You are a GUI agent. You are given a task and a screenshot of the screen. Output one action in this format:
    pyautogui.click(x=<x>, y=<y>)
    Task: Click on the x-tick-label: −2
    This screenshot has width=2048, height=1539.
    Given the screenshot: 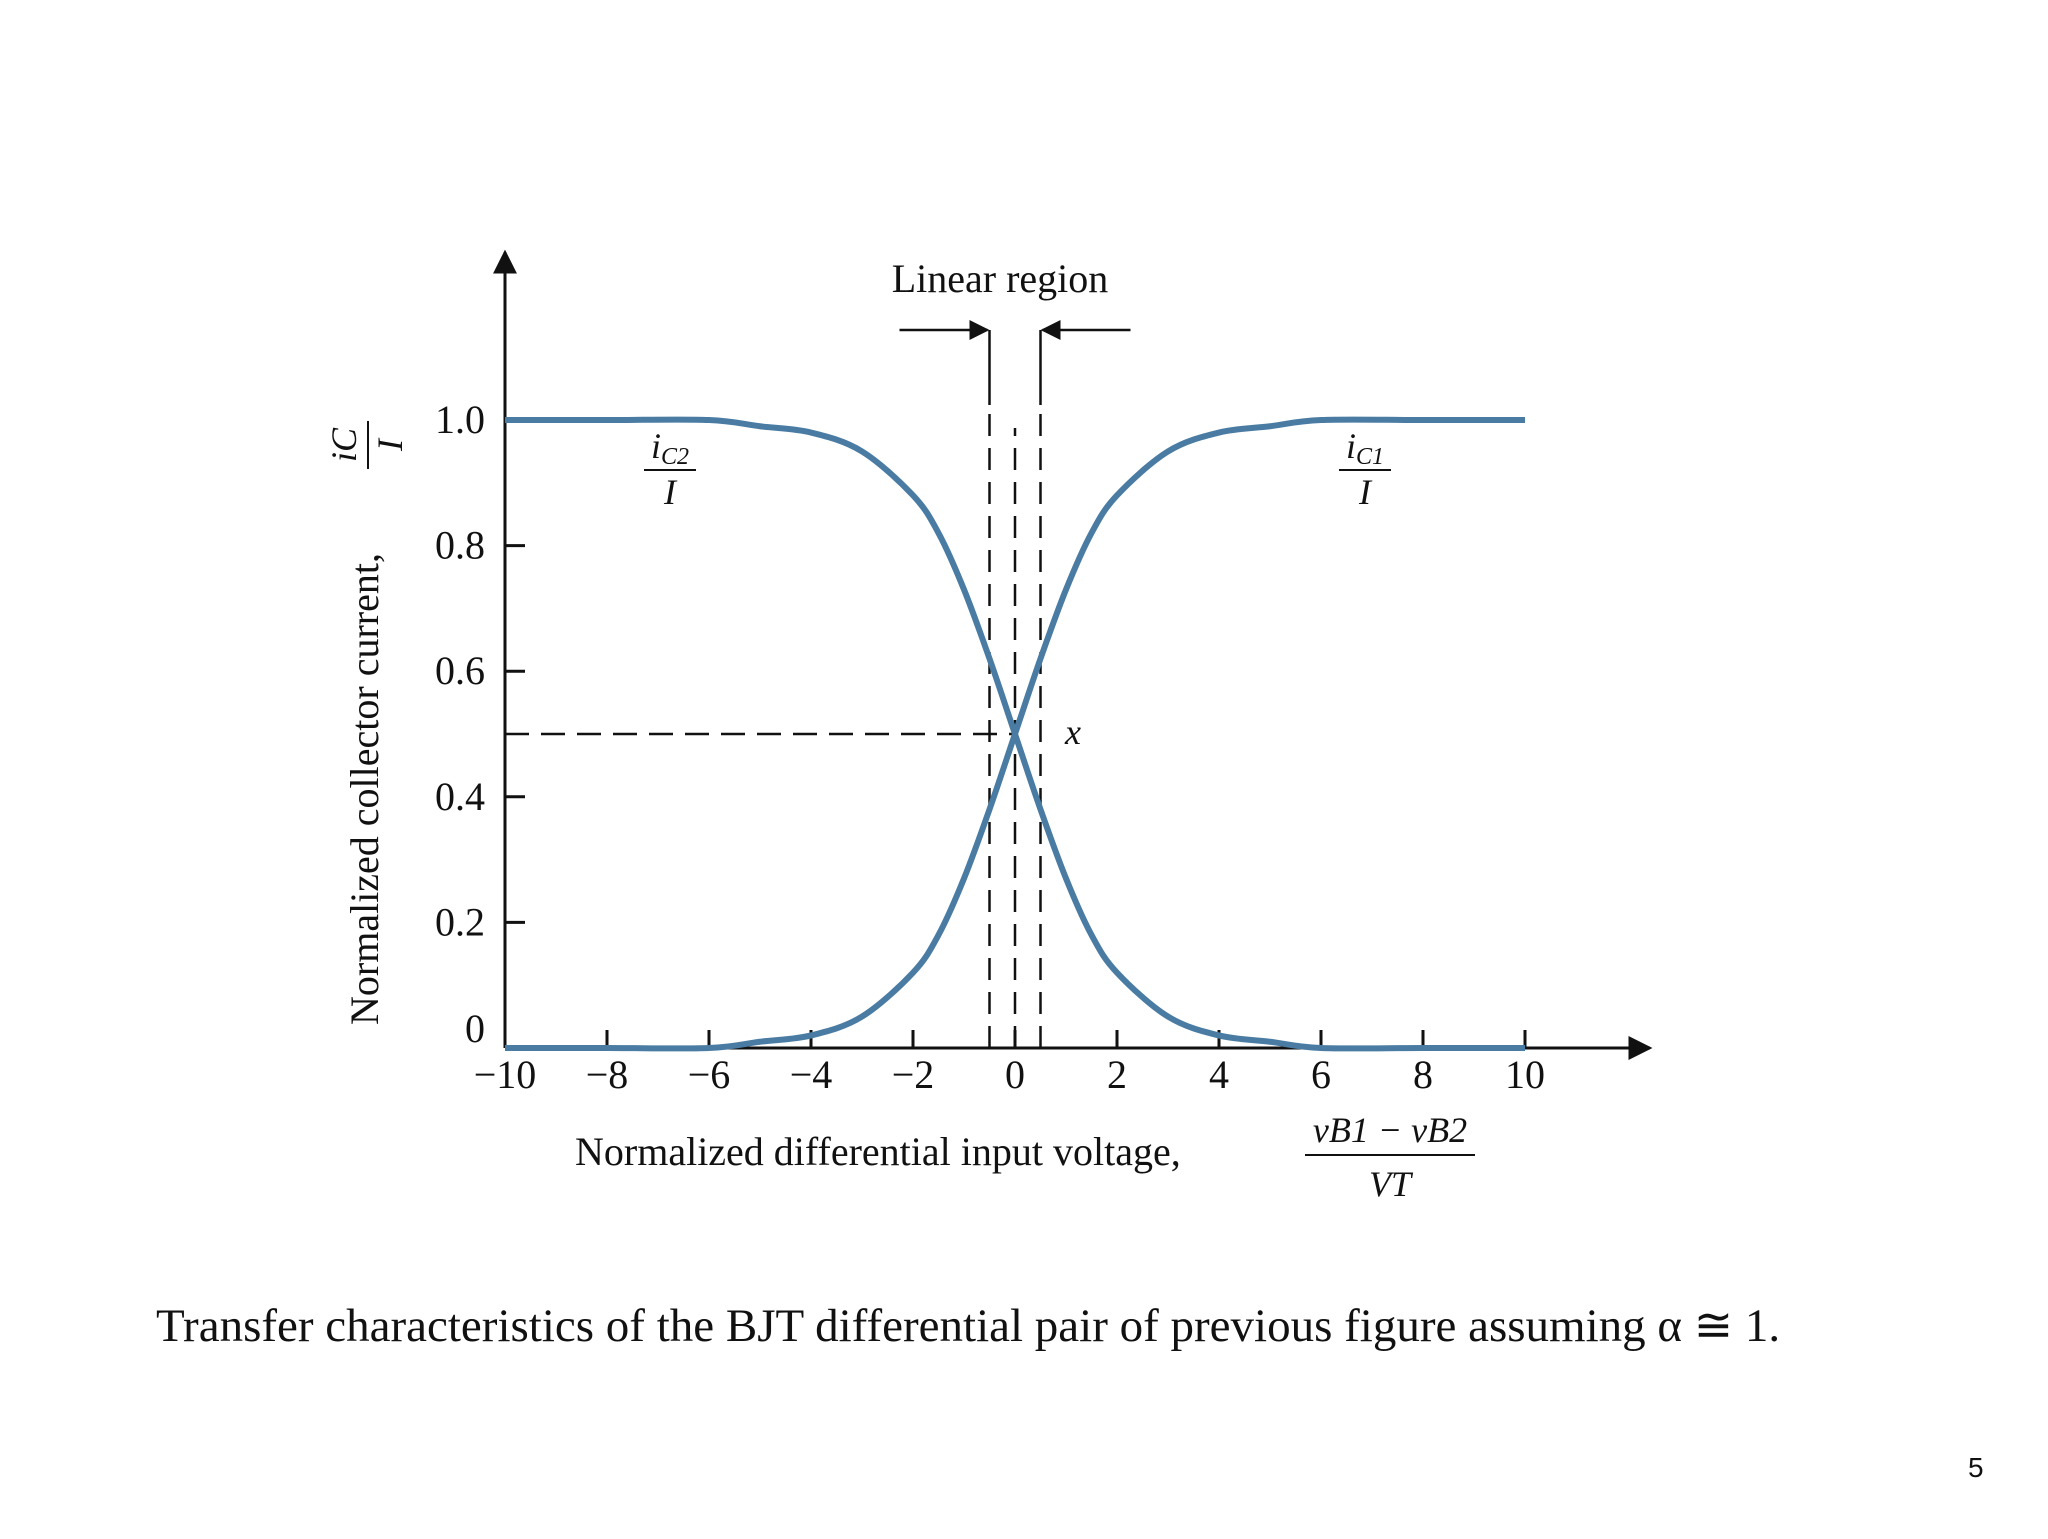 What is the action you would take?
    pyautogui.click(x=913, y=1074)
    